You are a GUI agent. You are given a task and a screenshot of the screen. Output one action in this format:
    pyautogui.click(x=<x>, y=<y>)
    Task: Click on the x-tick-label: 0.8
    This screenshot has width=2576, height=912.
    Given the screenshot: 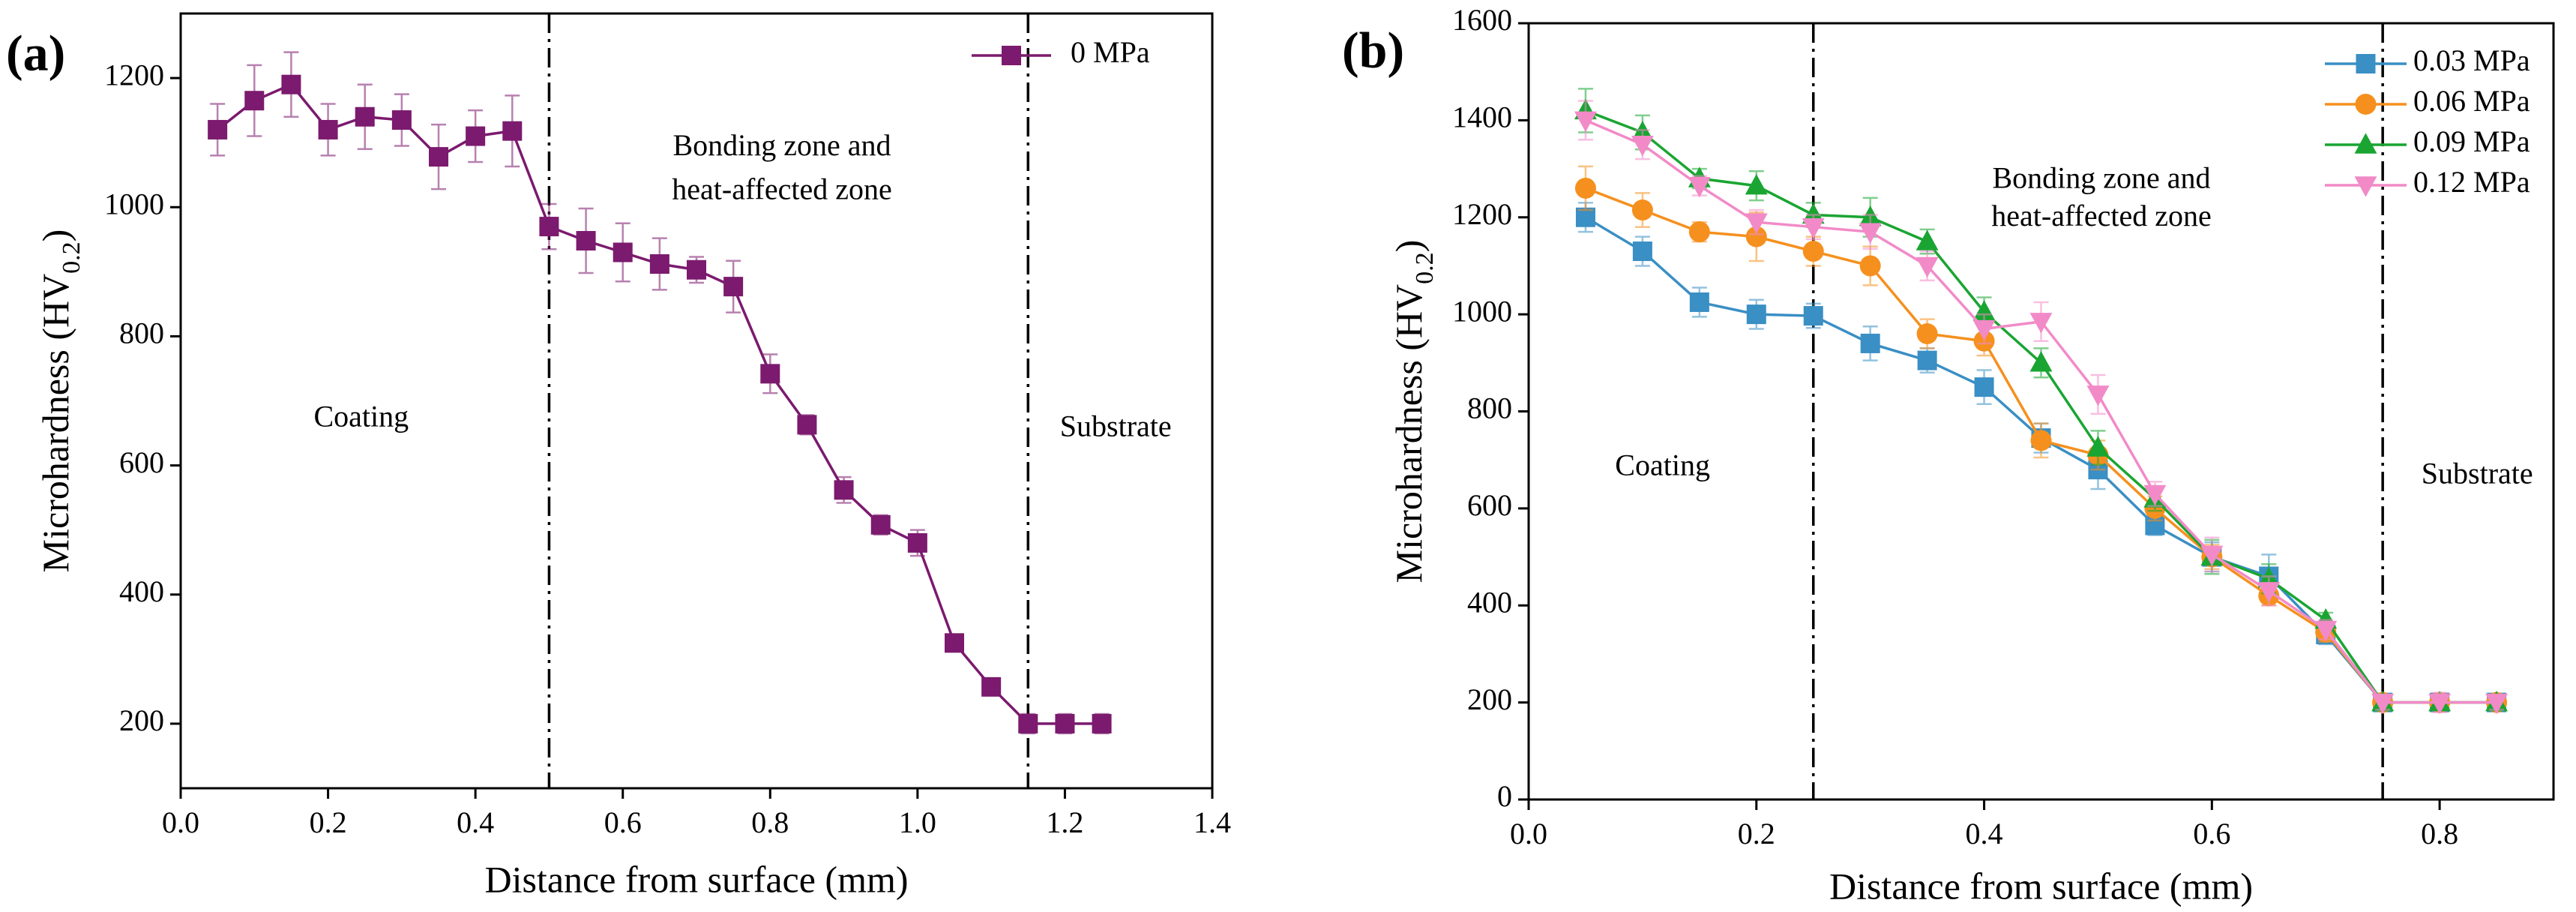 What is the action you would take?
    pyautogui.click(x=770, y=822)
    